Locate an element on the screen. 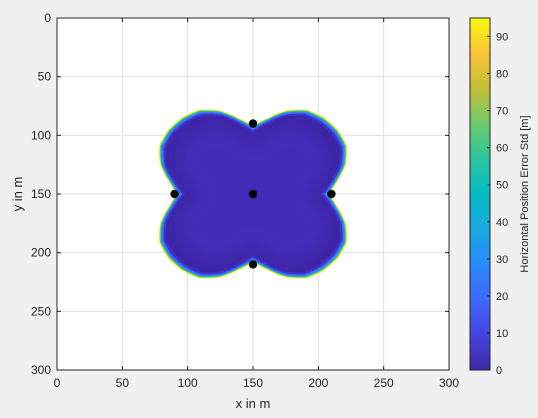 This screenshot has height=418, width=538. y-tick-label: 0 is located at coordinates (47, 18).